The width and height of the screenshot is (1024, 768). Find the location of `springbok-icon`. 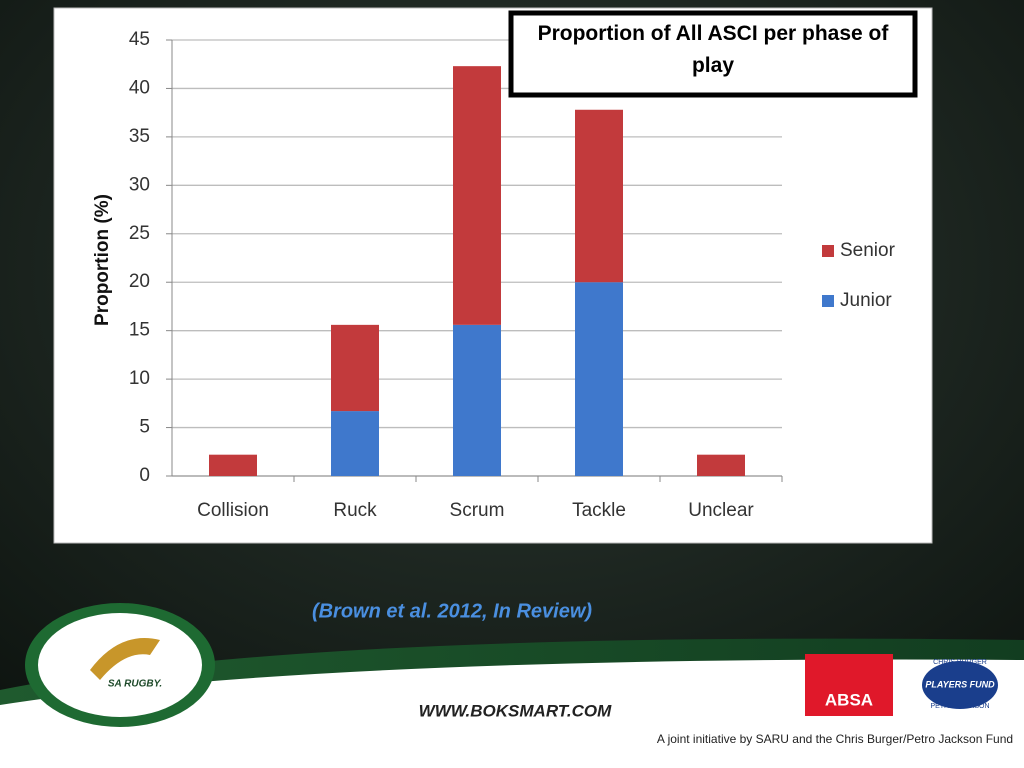

springbok-icon is located at coordinates (125, 659).